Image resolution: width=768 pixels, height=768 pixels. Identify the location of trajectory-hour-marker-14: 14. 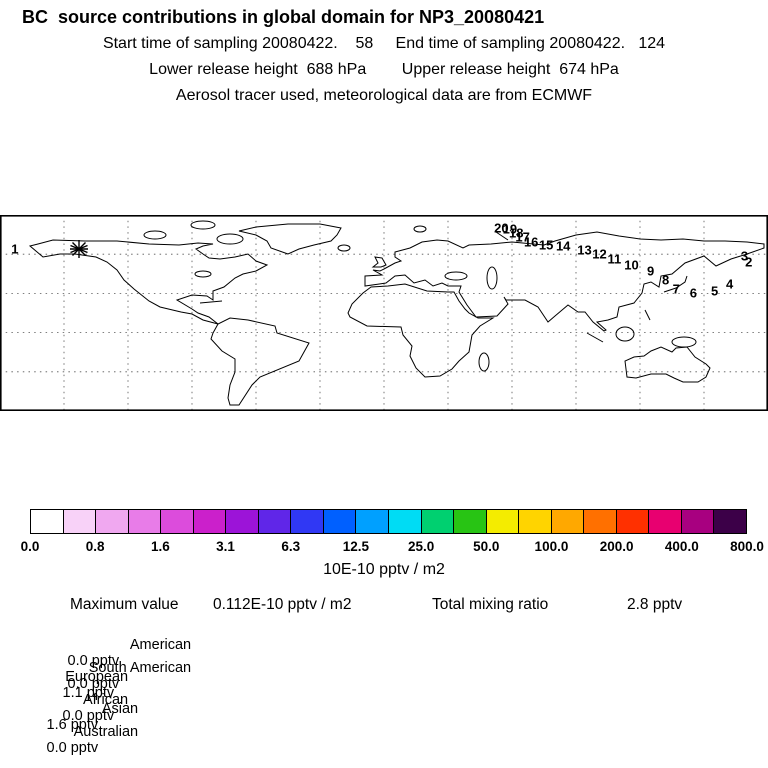
(563, 246).